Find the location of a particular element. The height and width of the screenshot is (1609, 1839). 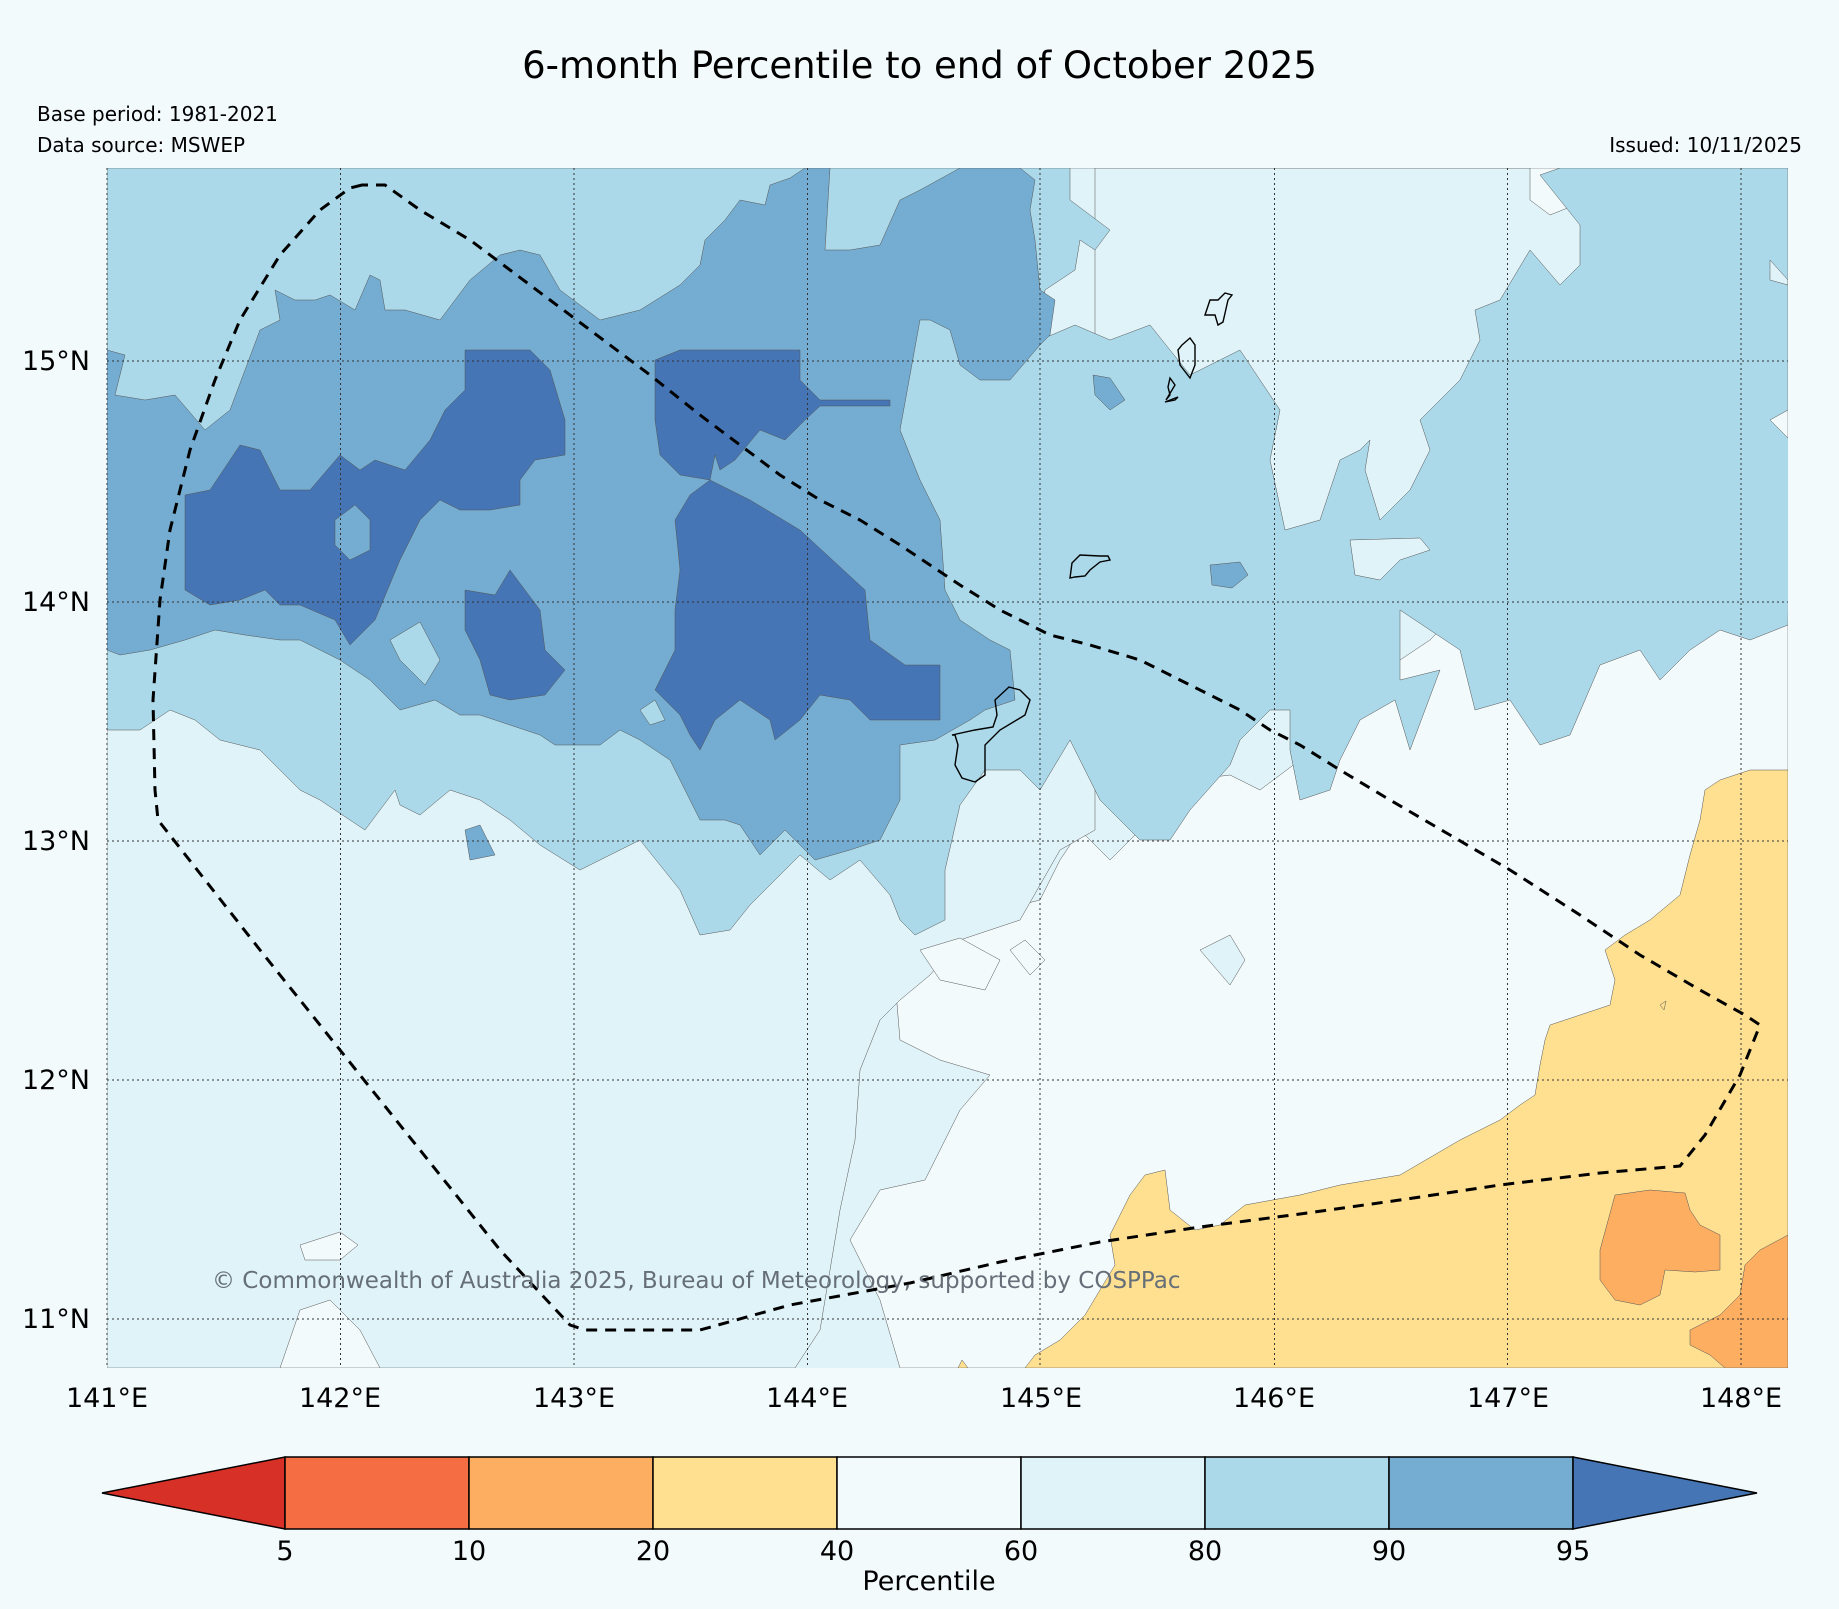

latitude-labels: 15°N 14°N 13°N 12°N 11°N is located at coordinates (56, 840).